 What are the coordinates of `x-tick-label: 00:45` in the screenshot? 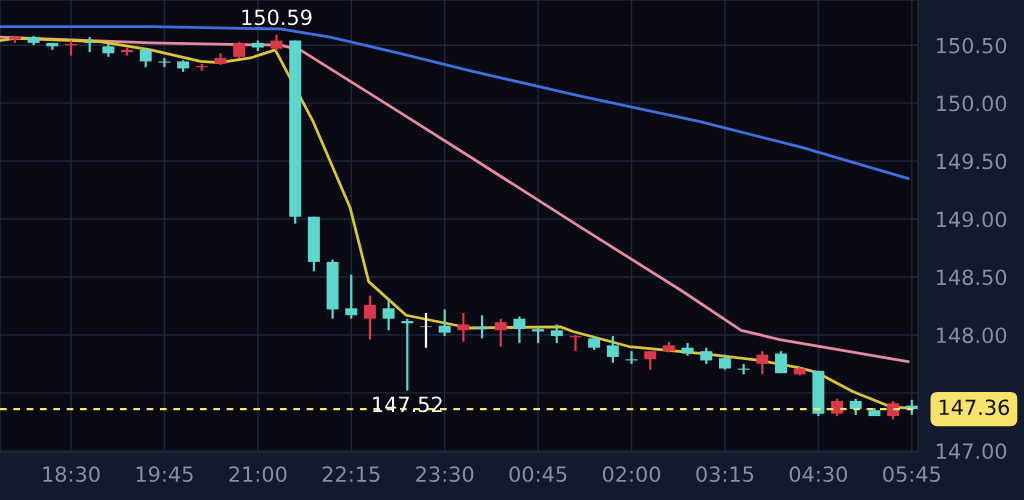 It's located at (538, 474).